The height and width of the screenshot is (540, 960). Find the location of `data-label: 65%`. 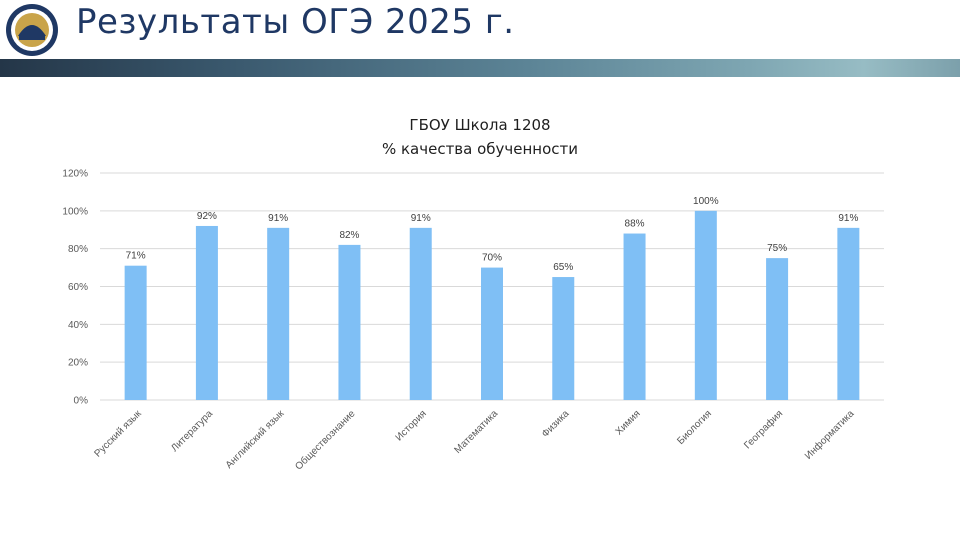

data-label: 65% is located at coordinates (563, 267).